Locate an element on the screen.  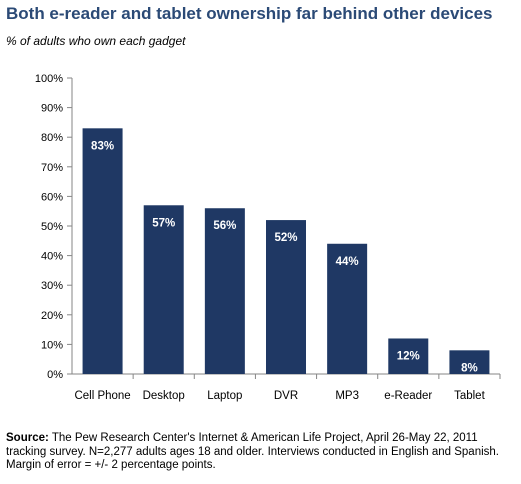
y-tick-label: 70% is located at coordinates (52, 168).